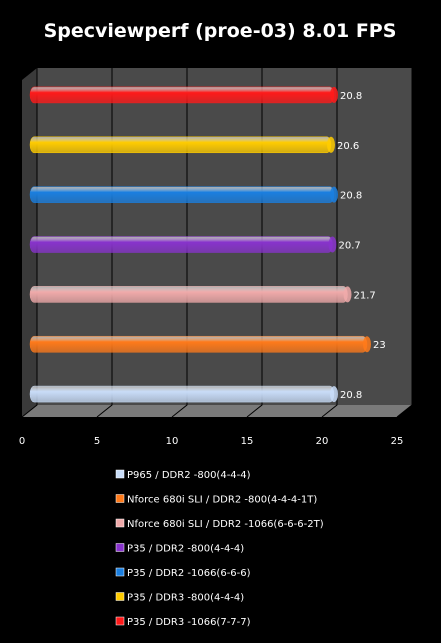  What do you see at coordinates (189, 573) in the screenshot?
I see `legend-label: P35 / DDR2 -1066(6-6-6)` at bounding box center [189, 573].